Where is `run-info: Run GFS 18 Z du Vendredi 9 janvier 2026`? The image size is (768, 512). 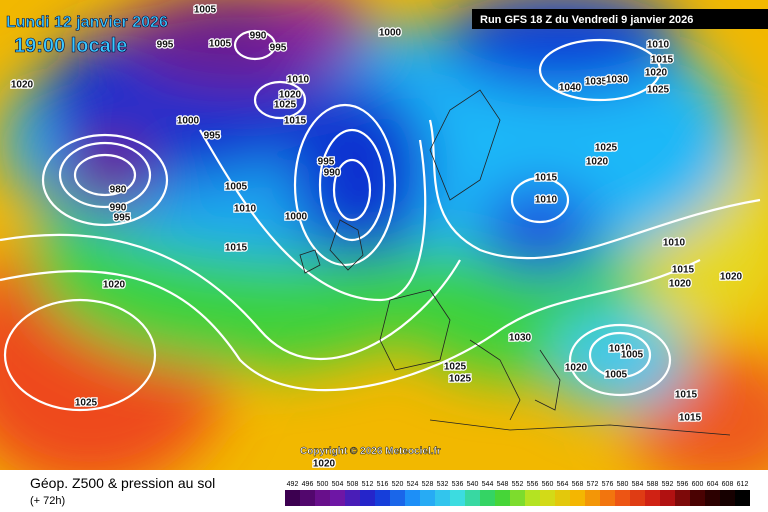 run-info: Run GFS 18 Z du Vendredi 9 janvier 2026 is located at coordinates (586, 20).